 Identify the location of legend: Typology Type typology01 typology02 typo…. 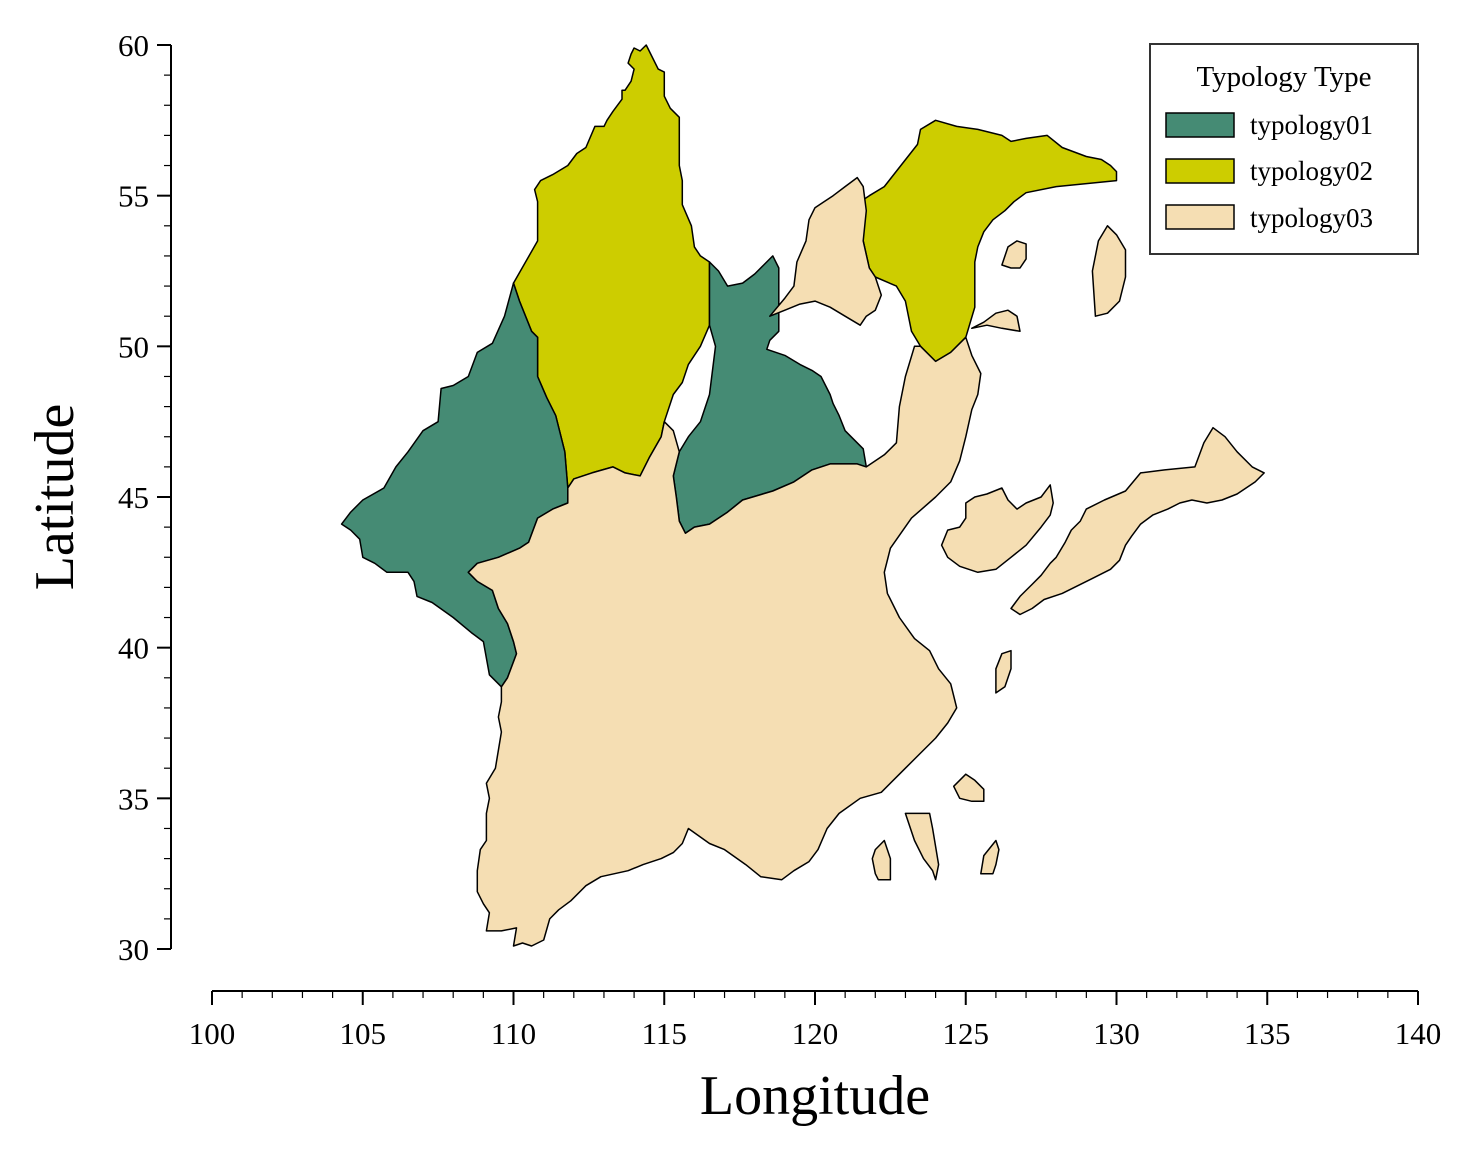
(1284, 149).